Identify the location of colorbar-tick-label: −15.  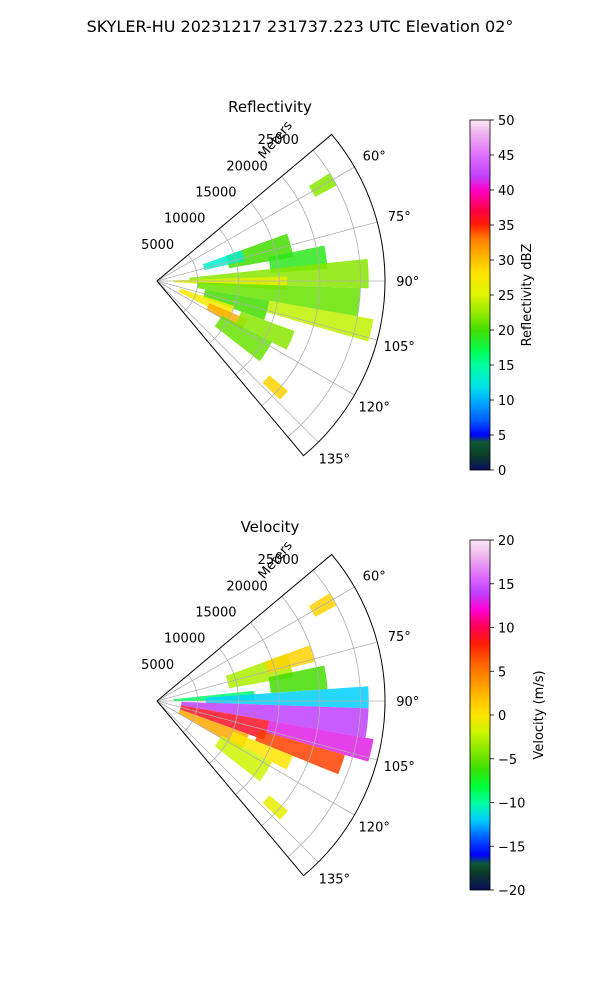
(511, 847).